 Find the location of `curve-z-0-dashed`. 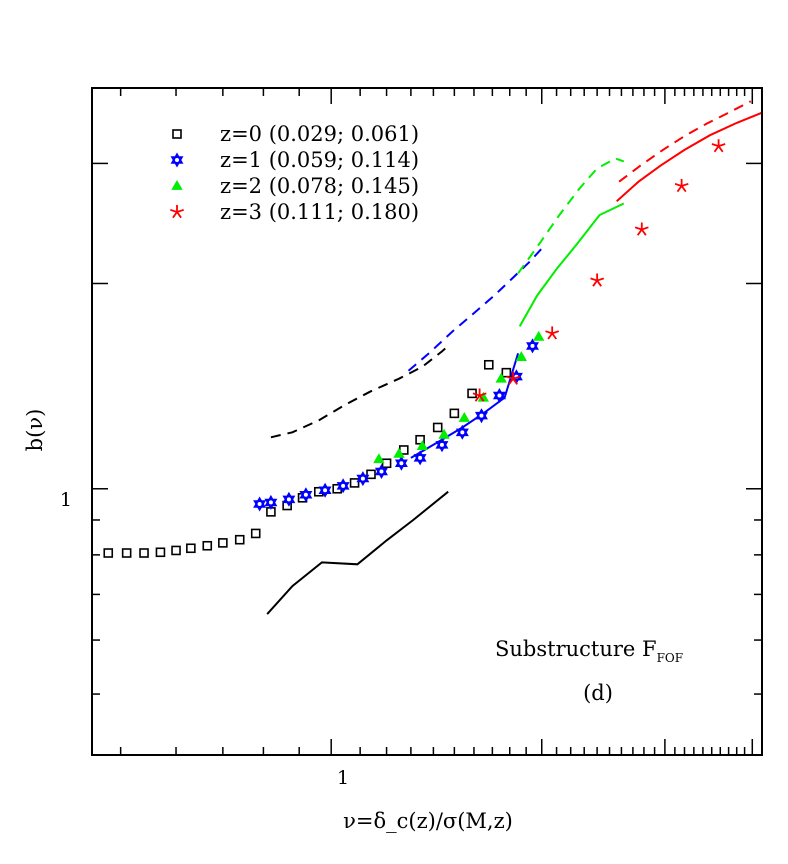

curve-z-0-dashed is located at coordinates (359, 392).